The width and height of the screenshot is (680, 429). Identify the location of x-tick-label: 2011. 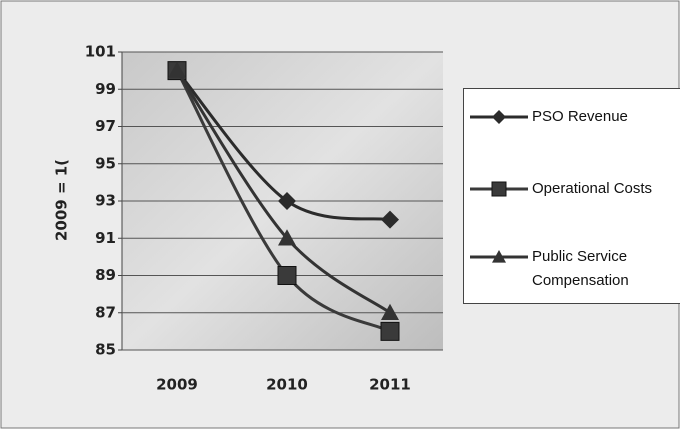
(390, 385).